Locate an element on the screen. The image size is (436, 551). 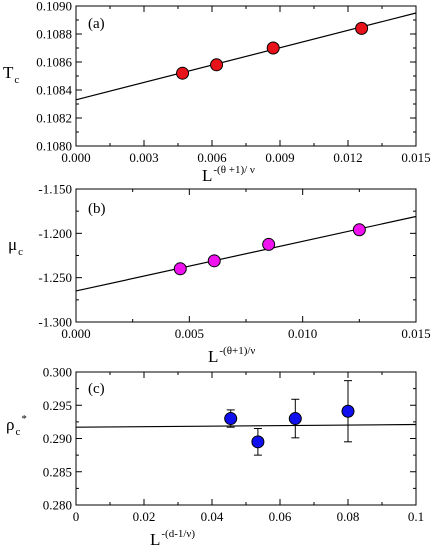
panel-label: (a) is located at coordinates (96, 24).